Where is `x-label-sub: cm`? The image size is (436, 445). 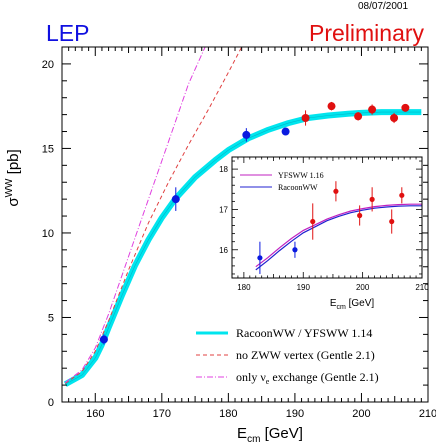 x-label-sub: cm is located at coordinates (253, 439).